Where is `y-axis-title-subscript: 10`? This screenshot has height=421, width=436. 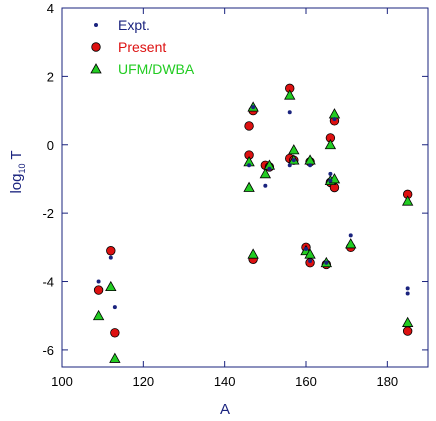 y-axis-title-subscript: 10 is located at coordinates (22, 169).